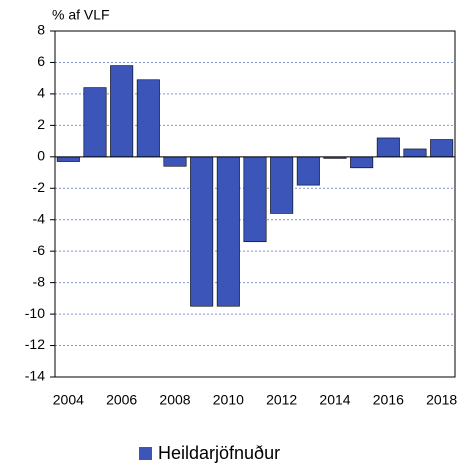 Image resolution: width=461 pixels, height=465 pixels. I want to click on x-tick-label: 2008, so click(174, 400).